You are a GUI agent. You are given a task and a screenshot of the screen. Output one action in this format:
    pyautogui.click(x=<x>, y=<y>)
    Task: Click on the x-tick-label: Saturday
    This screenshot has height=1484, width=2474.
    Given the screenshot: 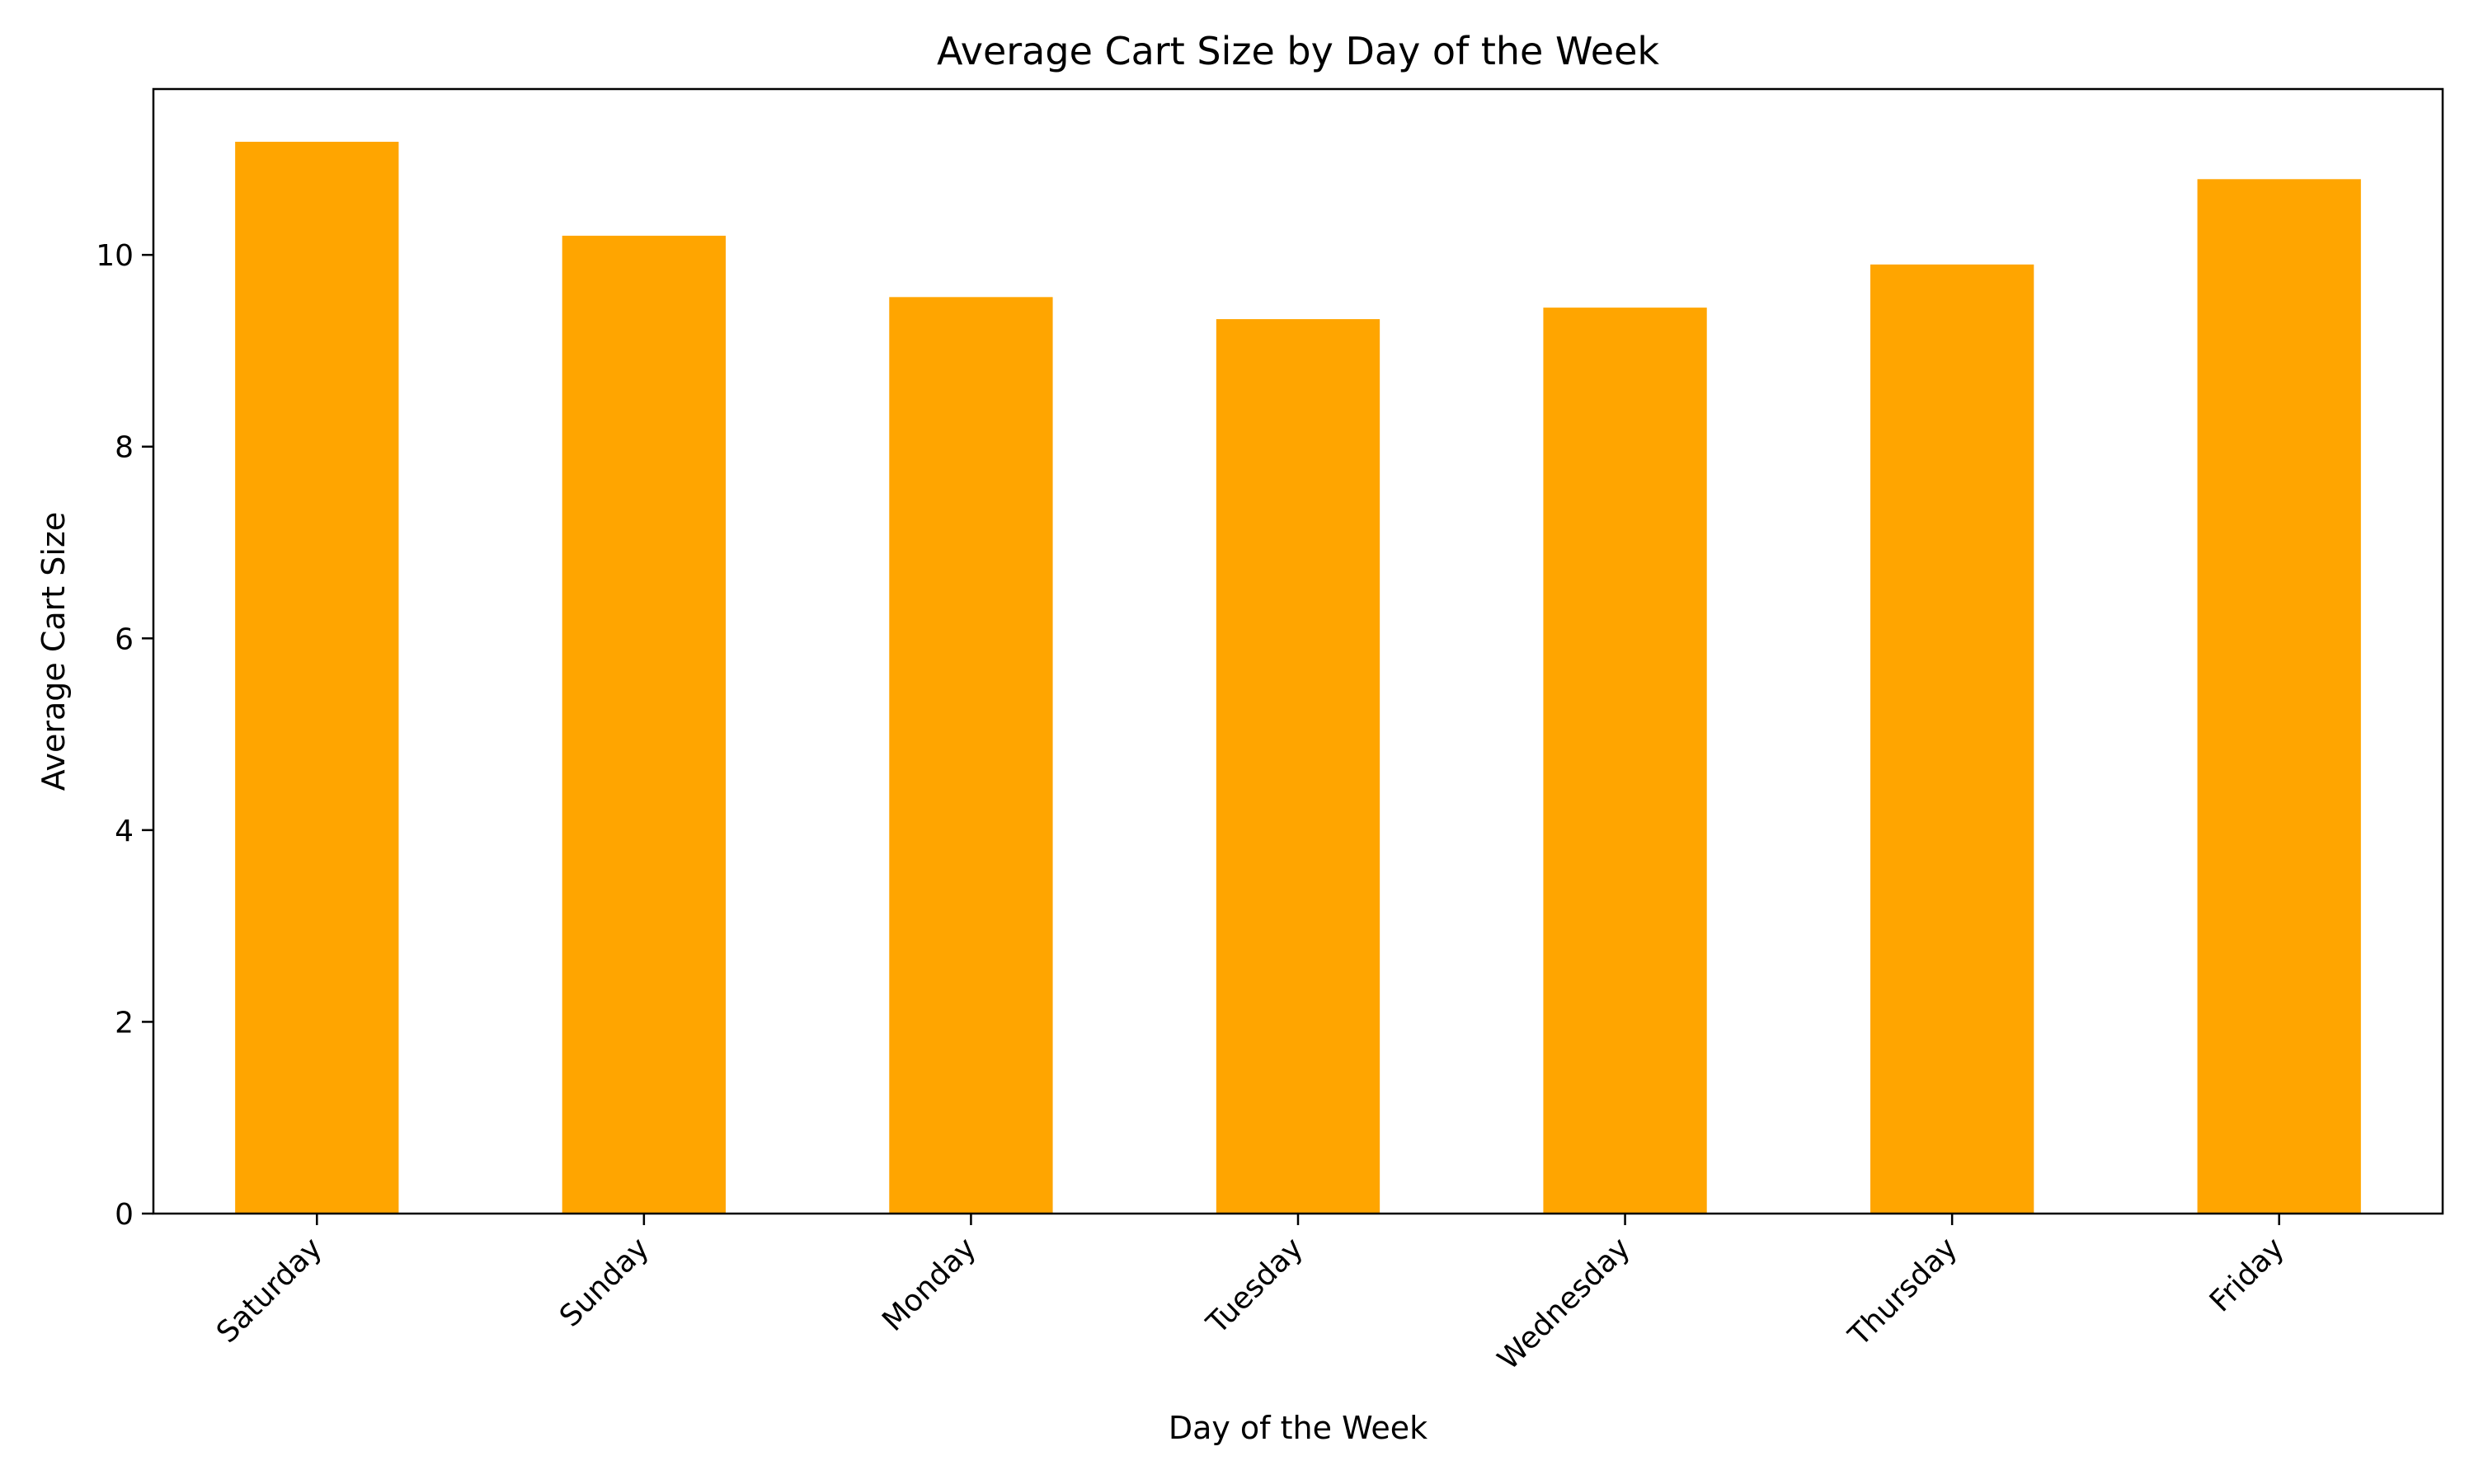 What is the action you would take?
    pyautogui.click(x=269, y=1290)
    